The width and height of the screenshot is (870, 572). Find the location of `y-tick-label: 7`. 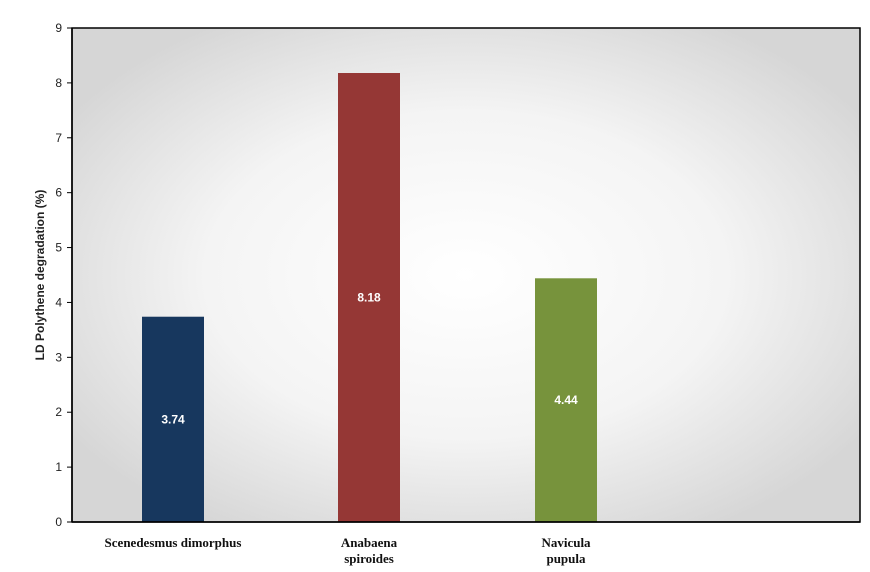

y-tick-label: 7 is located at coordinates (58, 138).